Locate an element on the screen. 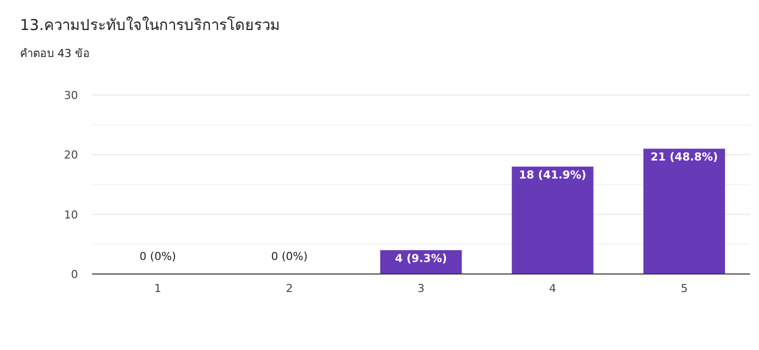 The width and height of the screenshot is (759, 350). data-label: 18 (41.9%) is located at coordinates (552, 175).